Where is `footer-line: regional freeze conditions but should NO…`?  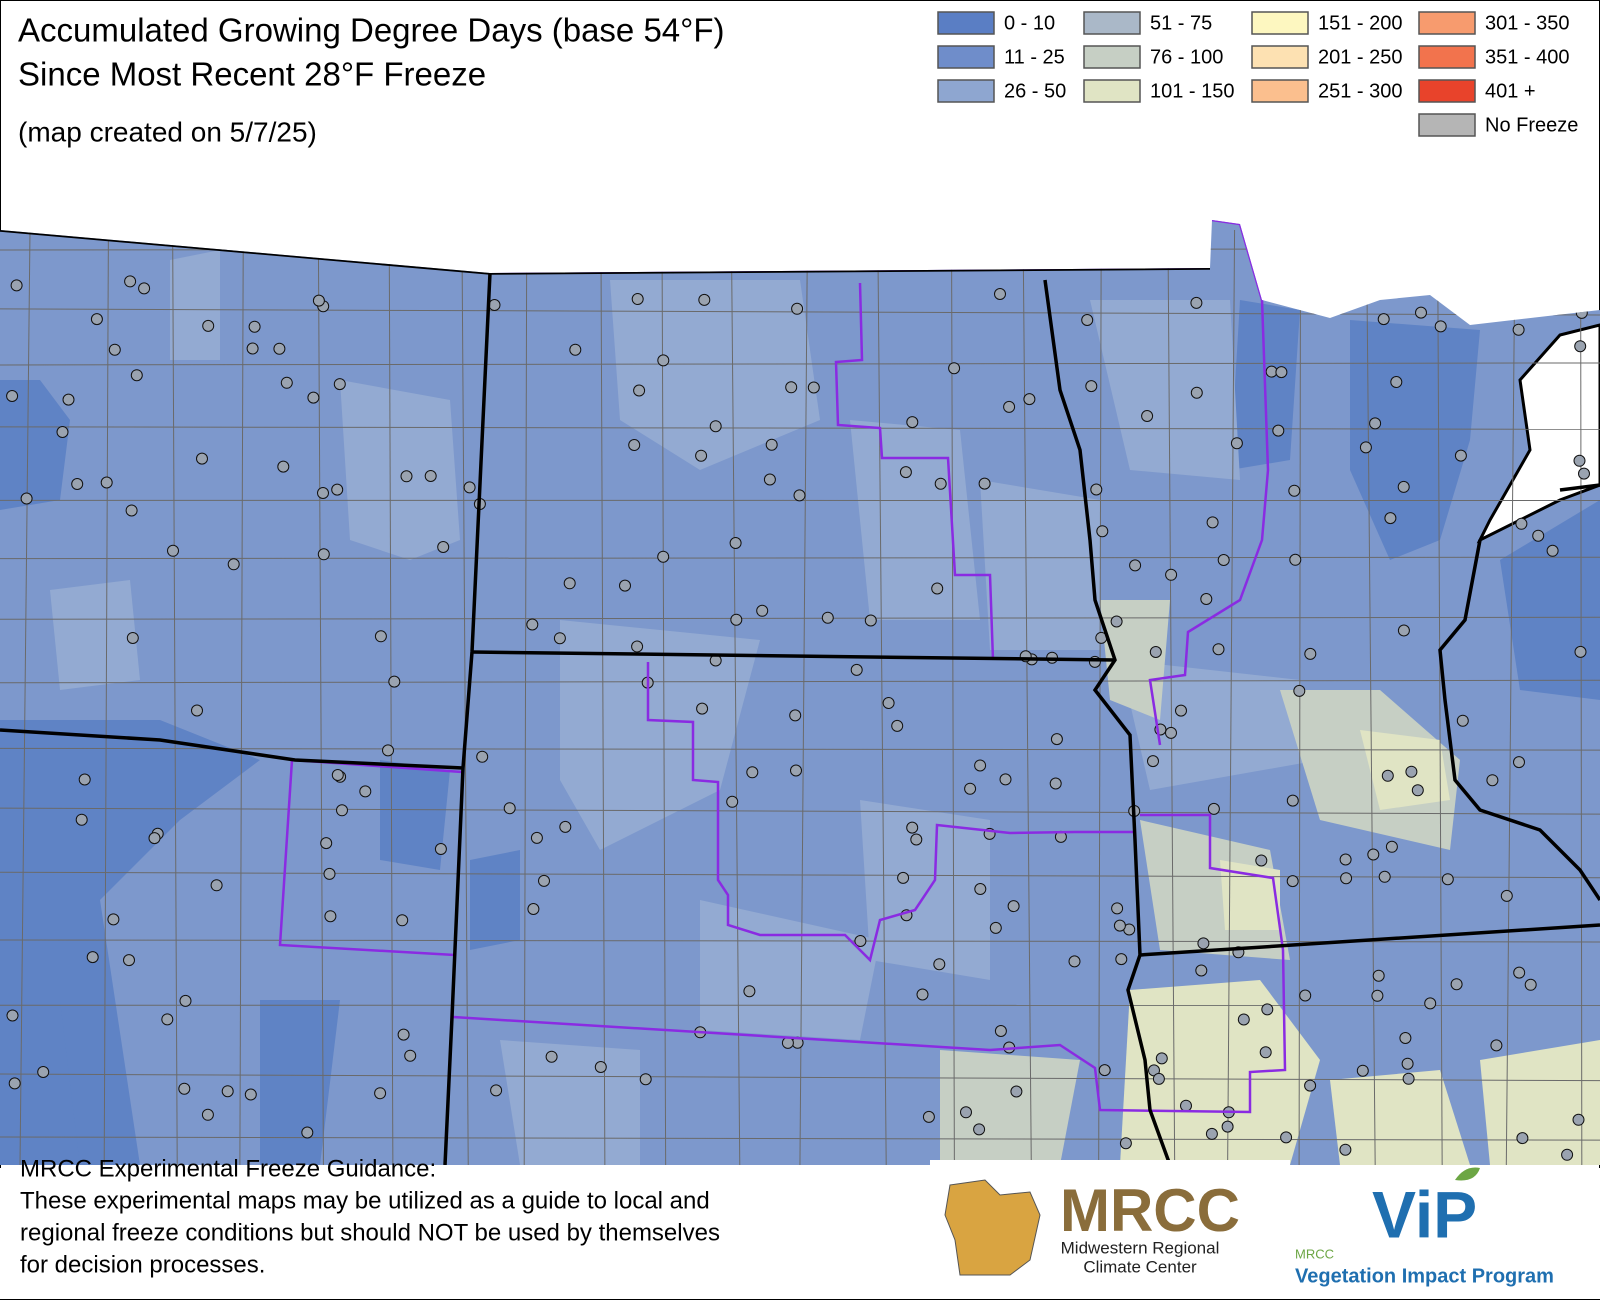
footer-line: regional freeze conditions but should NO… is located at coordinates (370, 1232).